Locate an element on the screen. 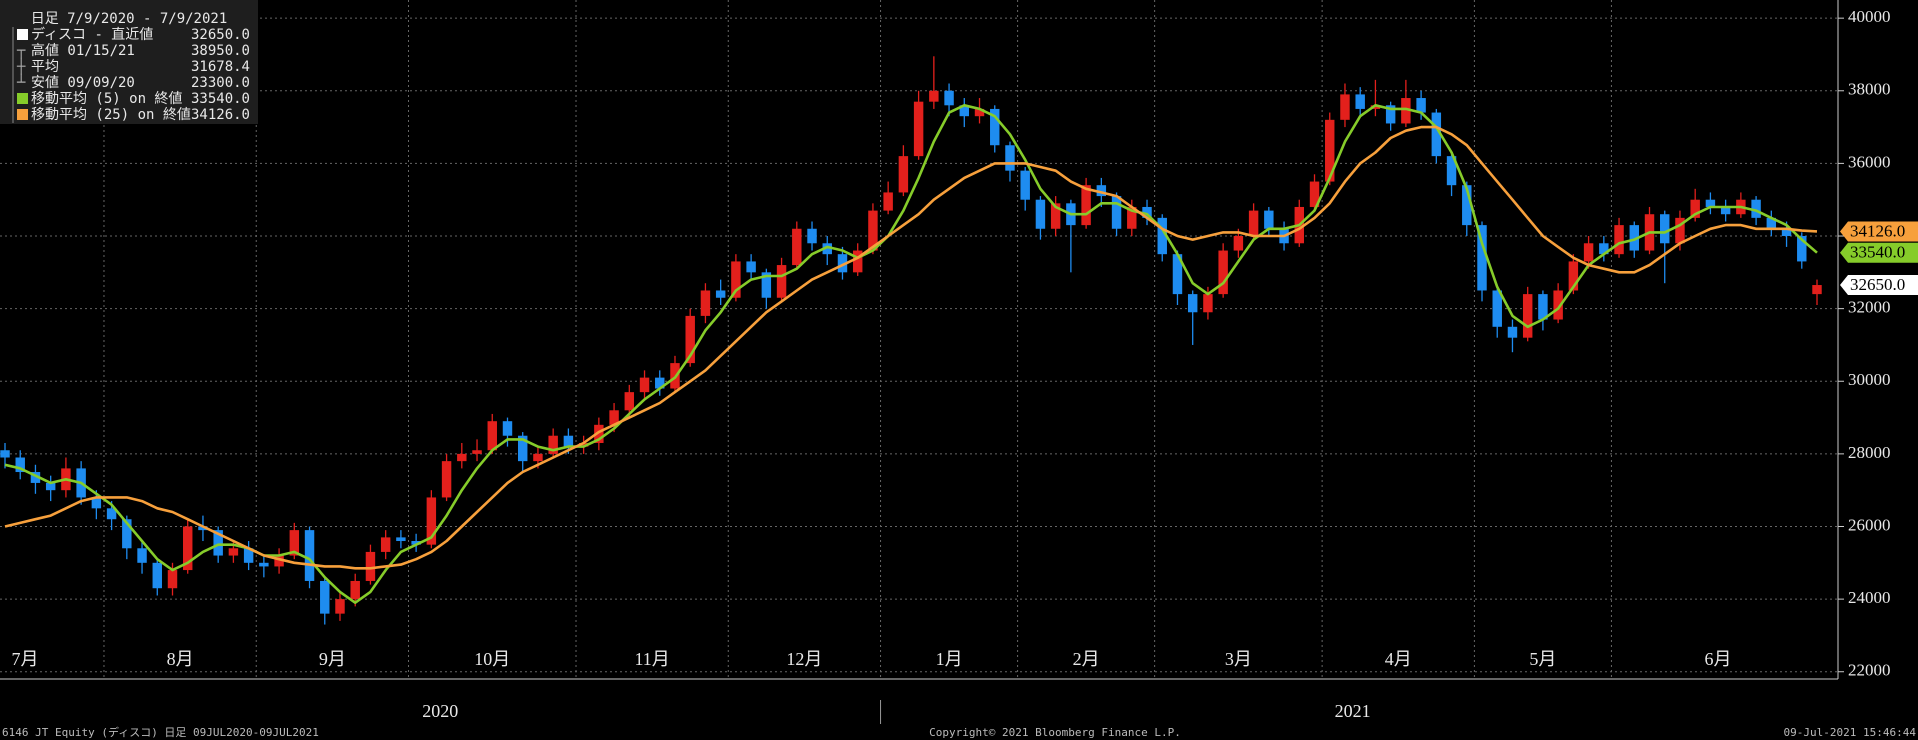 This screenshot has width=1918, height=740. year-label: 2021 is located at coordinates (1353, 711).